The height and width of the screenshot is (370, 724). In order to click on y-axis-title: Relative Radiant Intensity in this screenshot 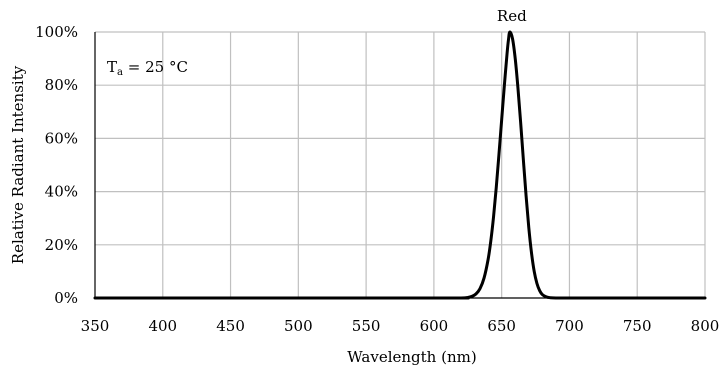, I will do `click(18, 164)`.